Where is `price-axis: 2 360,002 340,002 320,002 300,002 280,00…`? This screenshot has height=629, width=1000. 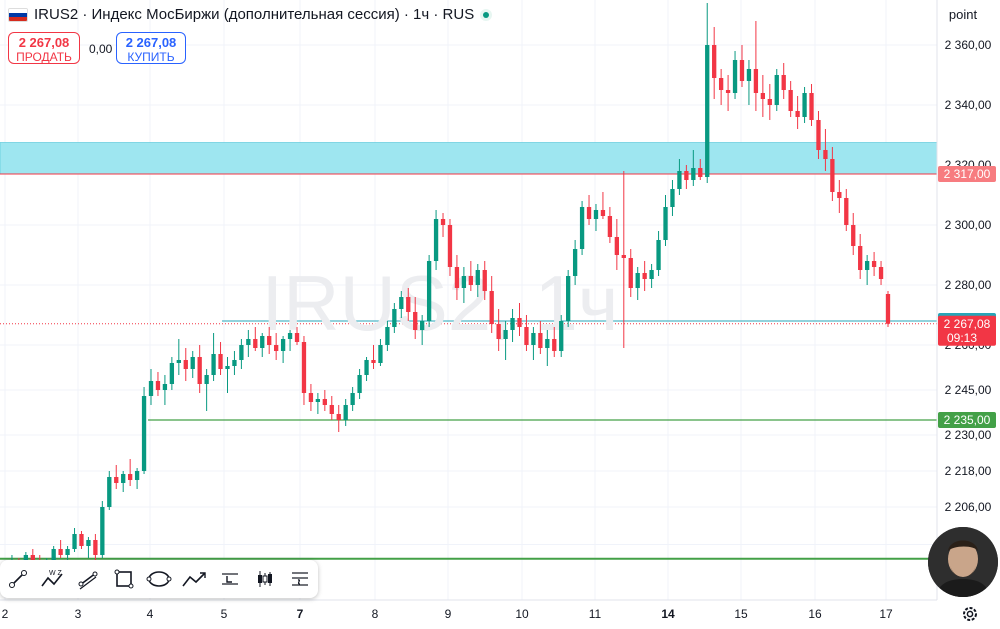 price-axis: 2 360,002 340,002 320,002 300,002 280,00… is located at coordinates (964, 300).